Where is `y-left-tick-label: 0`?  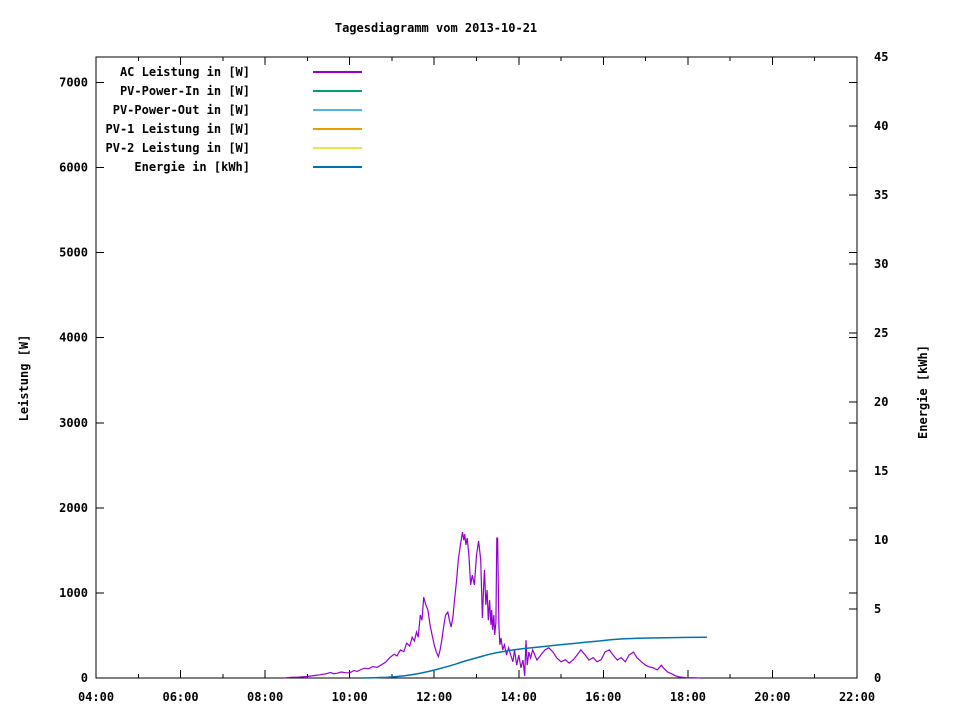
y-left-tick-label: 0 is located at coordinates (84, 678).